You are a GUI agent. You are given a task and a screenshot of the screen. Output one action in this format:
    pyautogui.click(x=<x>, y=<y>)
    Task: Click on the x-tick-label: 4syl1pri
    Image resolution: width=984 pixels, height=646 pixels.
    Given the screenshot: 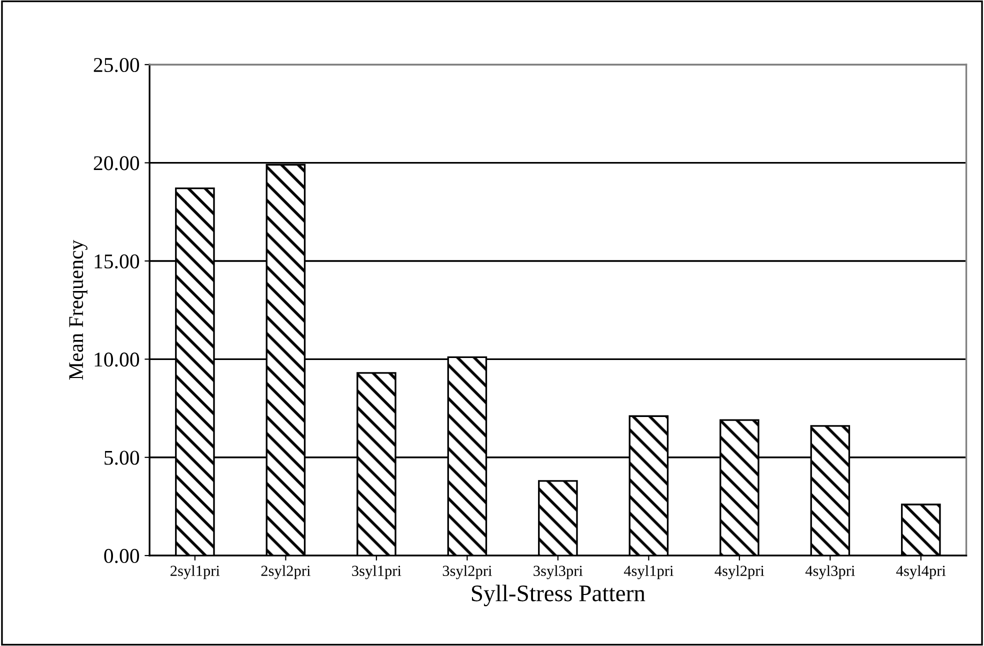 What is the action you would take?
    pyautogui.click(x=649, y=572)
    